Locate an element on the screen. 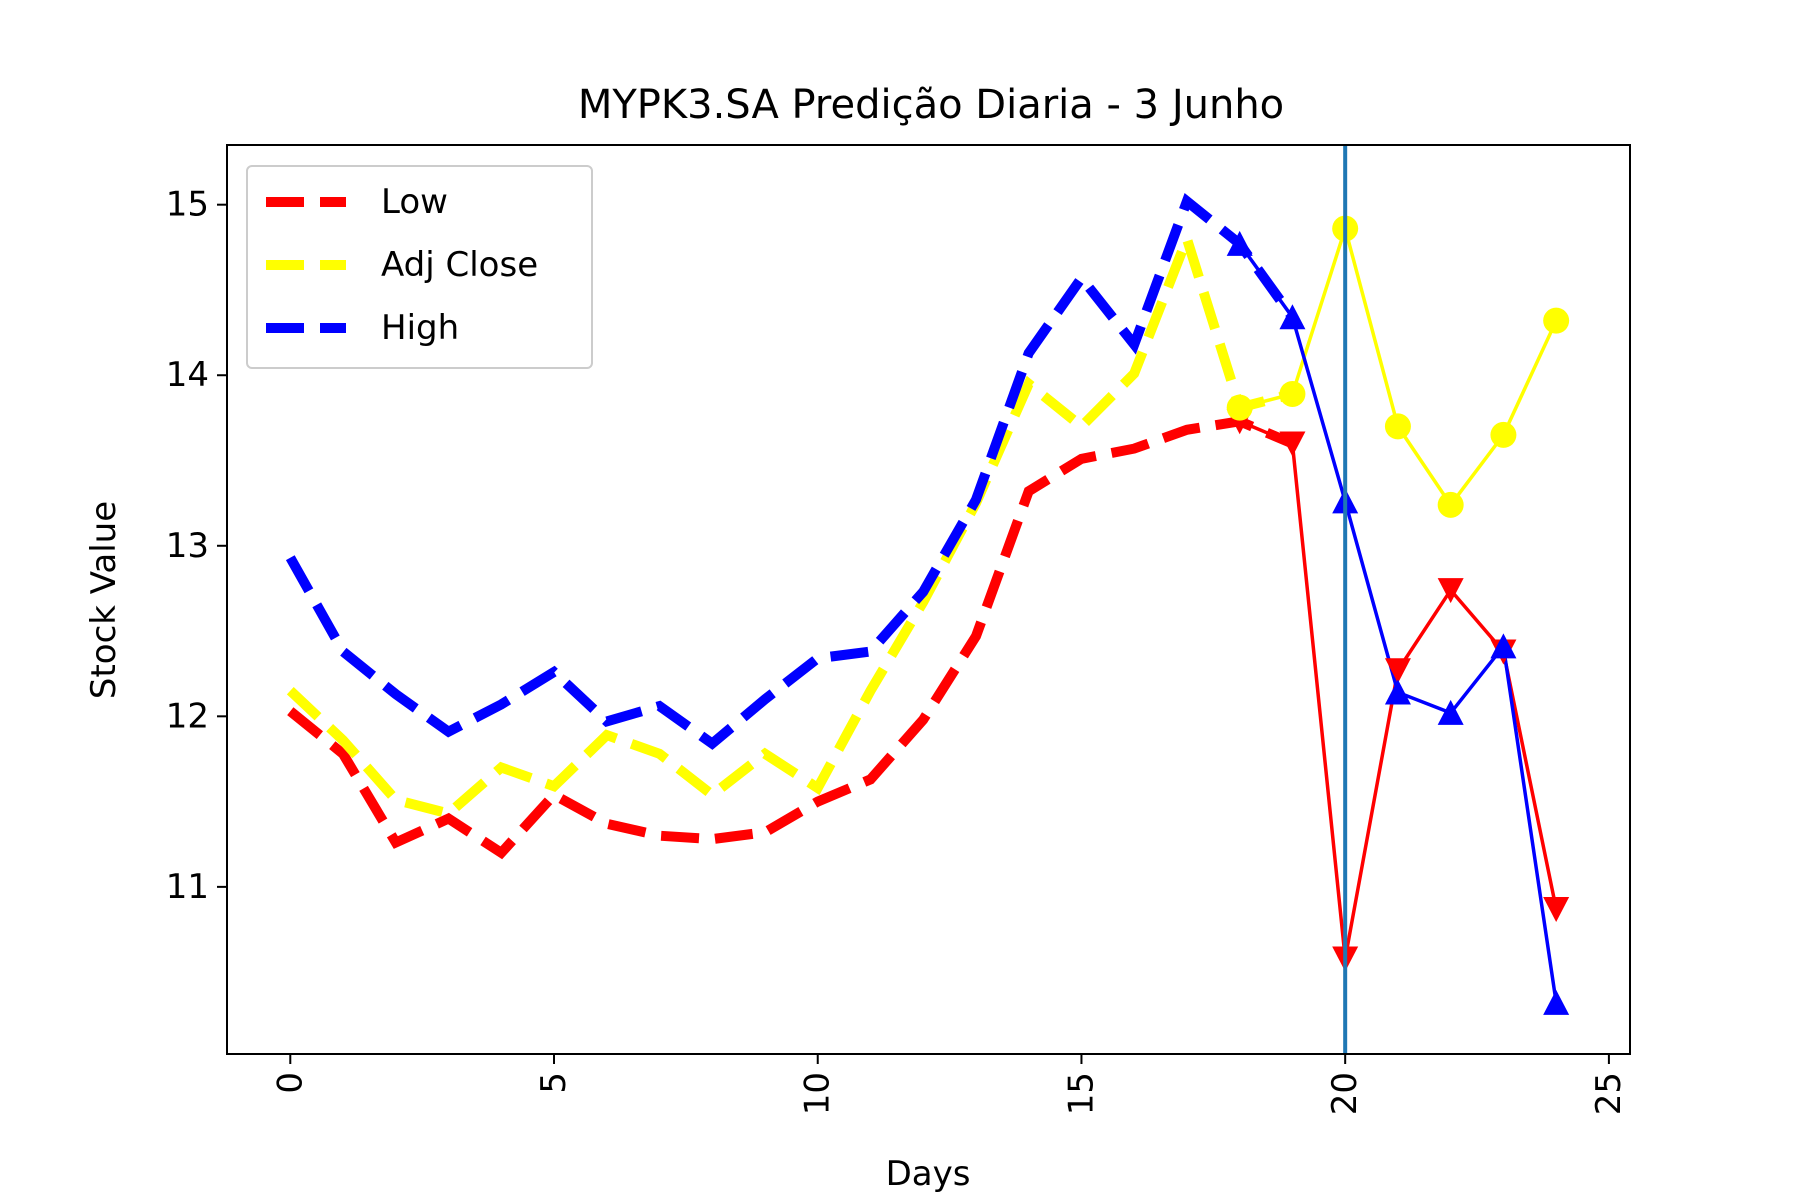 This screenshot has height=1200, width=1800. y-tick-label: 15 is located at coordinates (187, 205).